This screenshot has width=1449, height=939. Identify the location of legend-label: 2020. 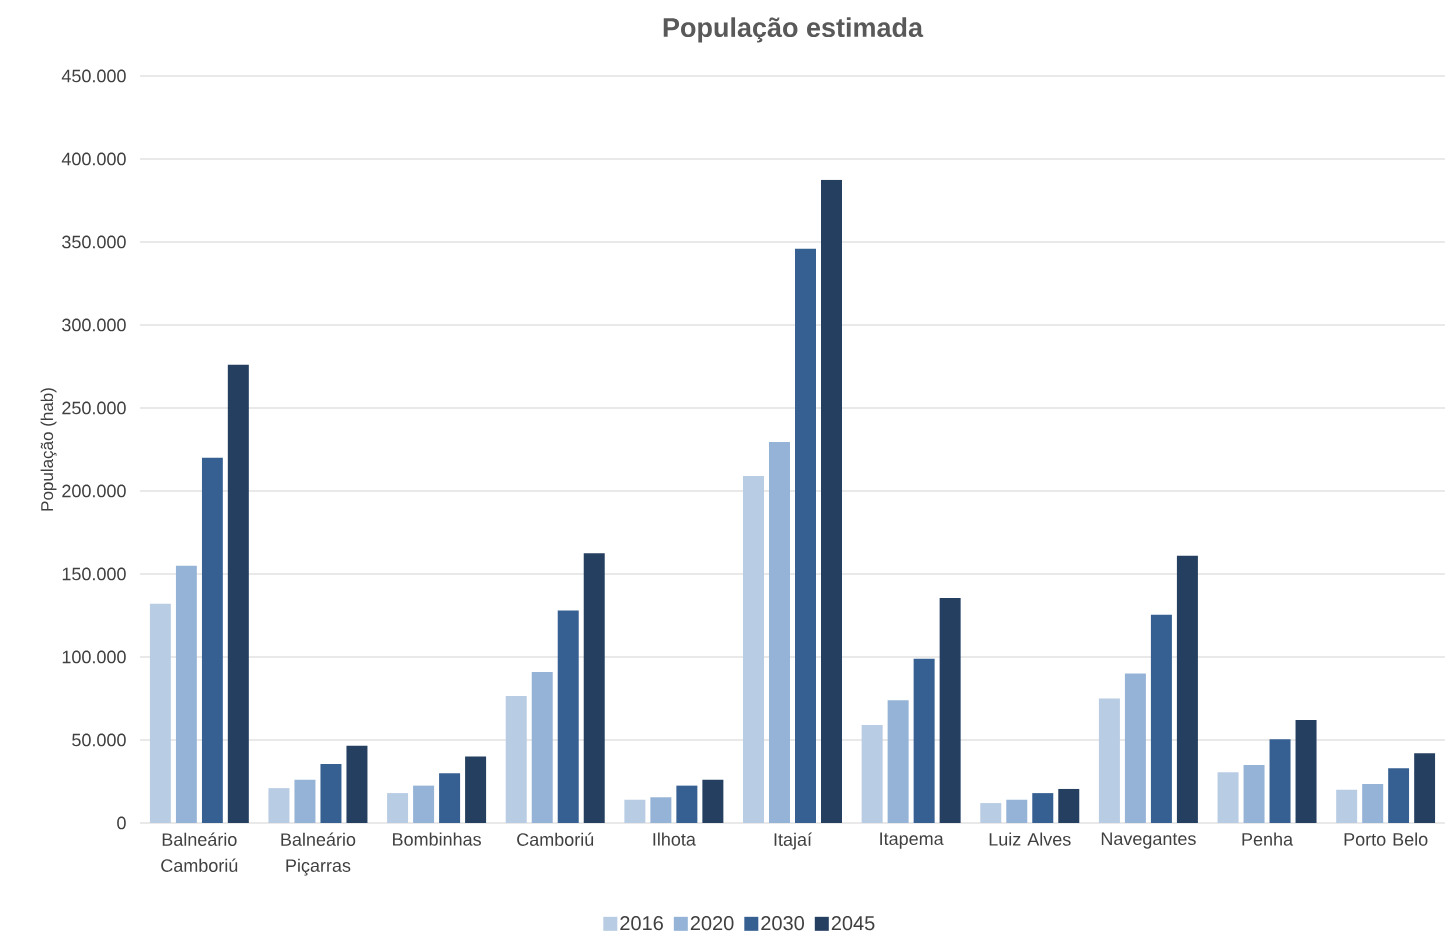
(712, 923).